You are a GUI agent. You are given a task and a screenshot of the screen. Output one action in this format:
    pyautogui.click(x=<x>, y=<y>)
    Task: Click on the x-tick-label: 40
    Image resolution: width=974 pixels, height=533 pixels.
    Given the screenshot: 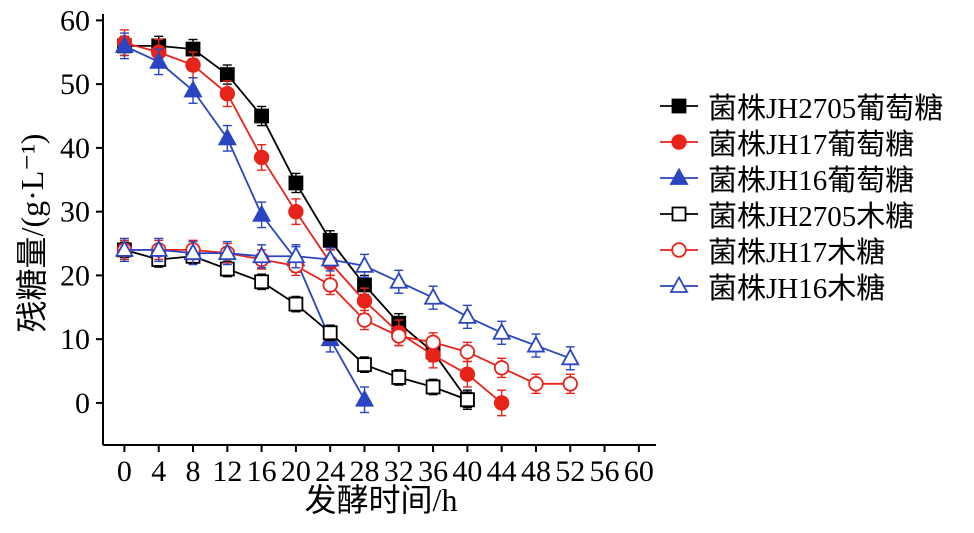 What is the action you would take?
    pyautogui.click(x=467, y=471)
    